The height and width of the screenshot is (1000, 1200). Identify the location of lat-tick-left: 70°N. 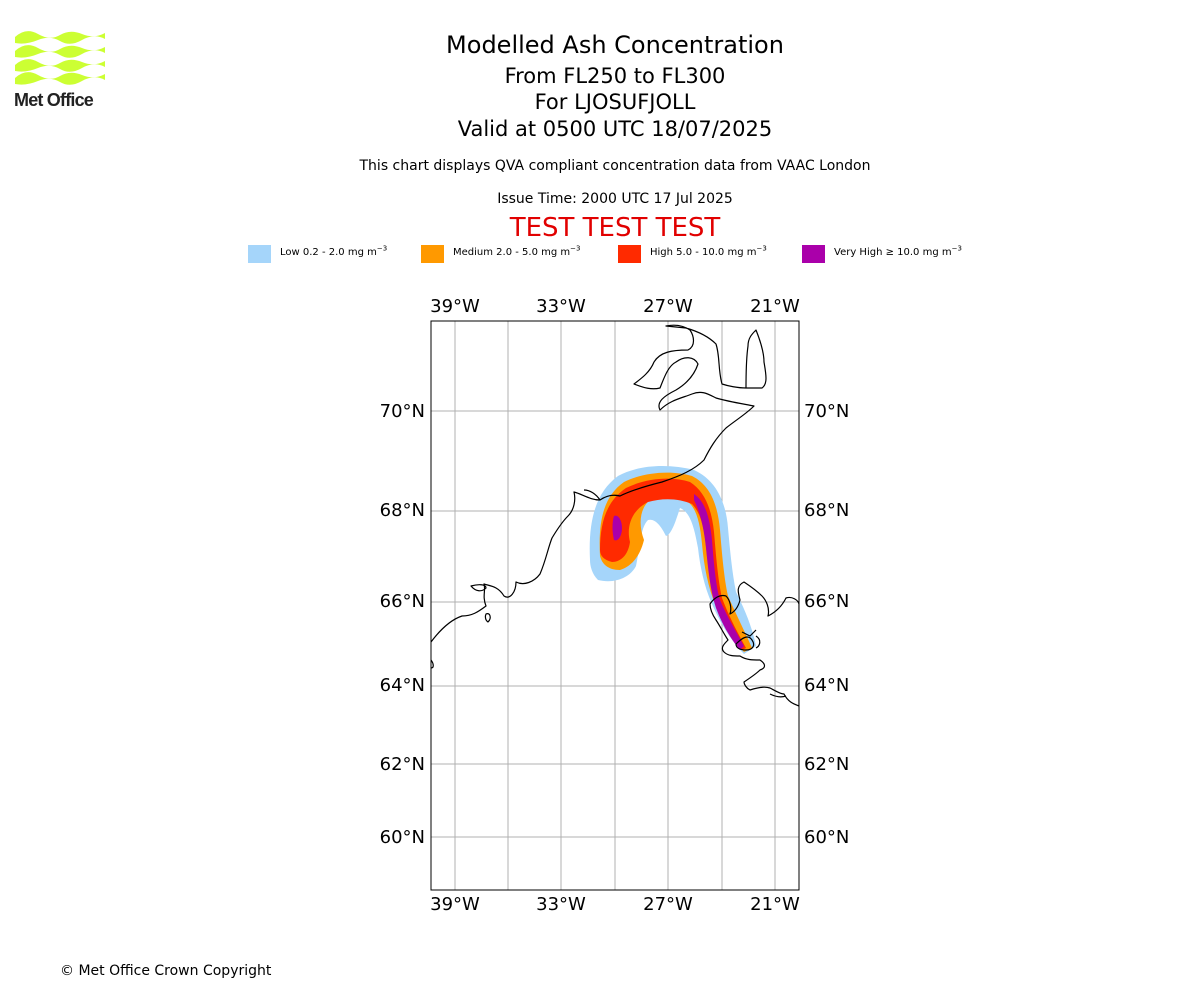
(402, 411).